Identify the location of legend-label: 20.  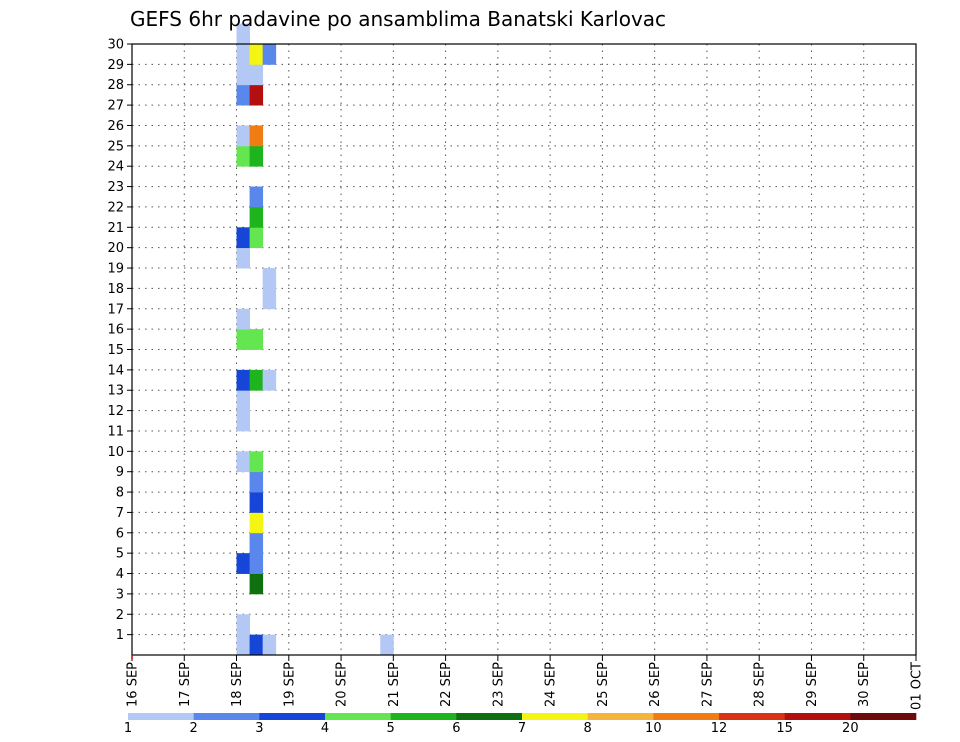
(850, 728).